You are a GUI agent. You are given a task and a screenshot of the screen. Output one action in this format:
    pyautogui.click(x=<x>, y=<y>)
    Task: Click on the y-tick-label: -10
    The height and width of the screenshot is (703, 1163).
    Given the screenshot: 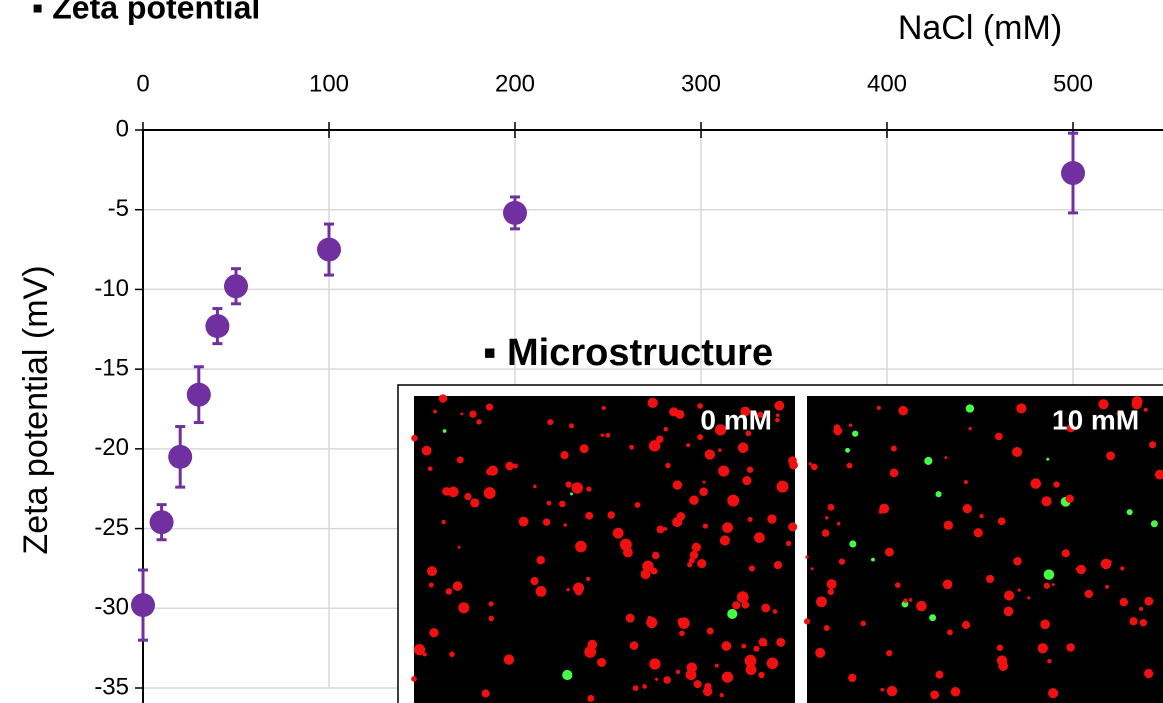 What is the action you would take?
    pyautogui.click(x=111, y=288)
    